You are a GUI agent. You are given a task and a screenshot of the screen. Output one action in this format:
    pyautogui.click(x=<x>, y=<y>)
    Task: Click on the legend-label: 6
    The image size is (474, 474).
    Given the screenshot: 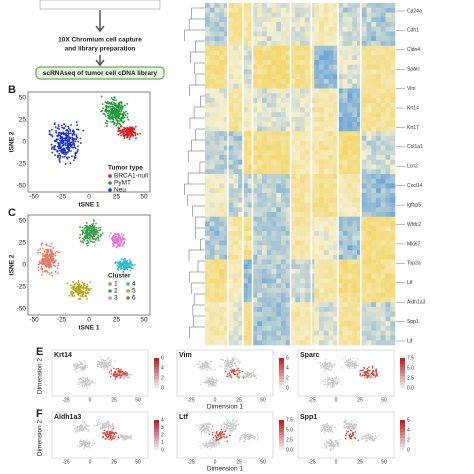 What is the action you would take?
    pyautogui.click(x=134, y=298)
    